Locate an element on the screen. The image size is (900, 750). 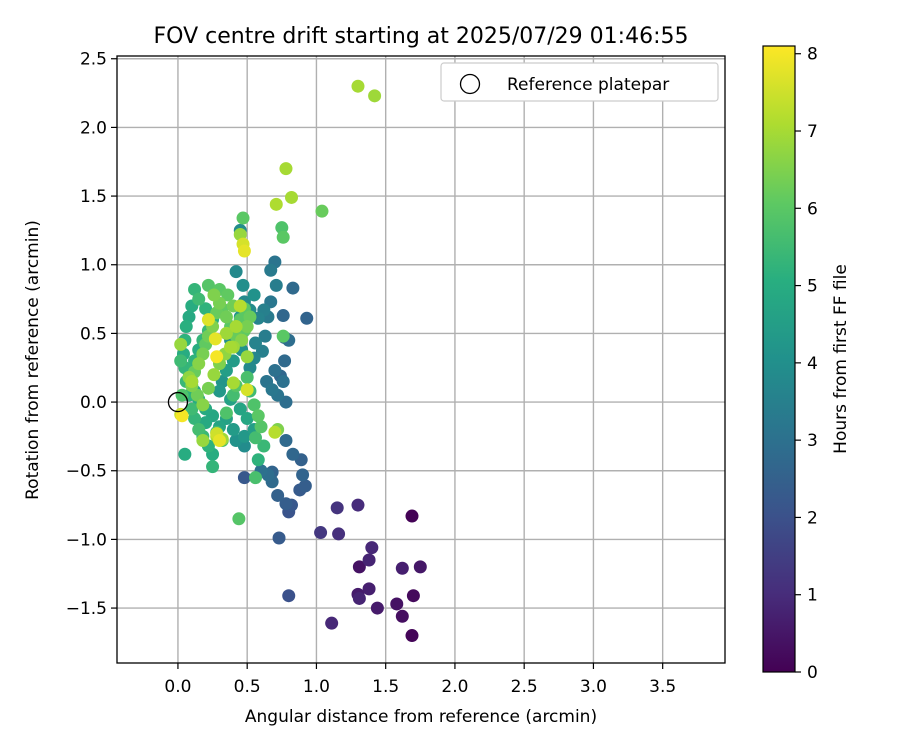
y-axis-label: Rotation from reference (arcmin) is located at coordinates (33, 360).